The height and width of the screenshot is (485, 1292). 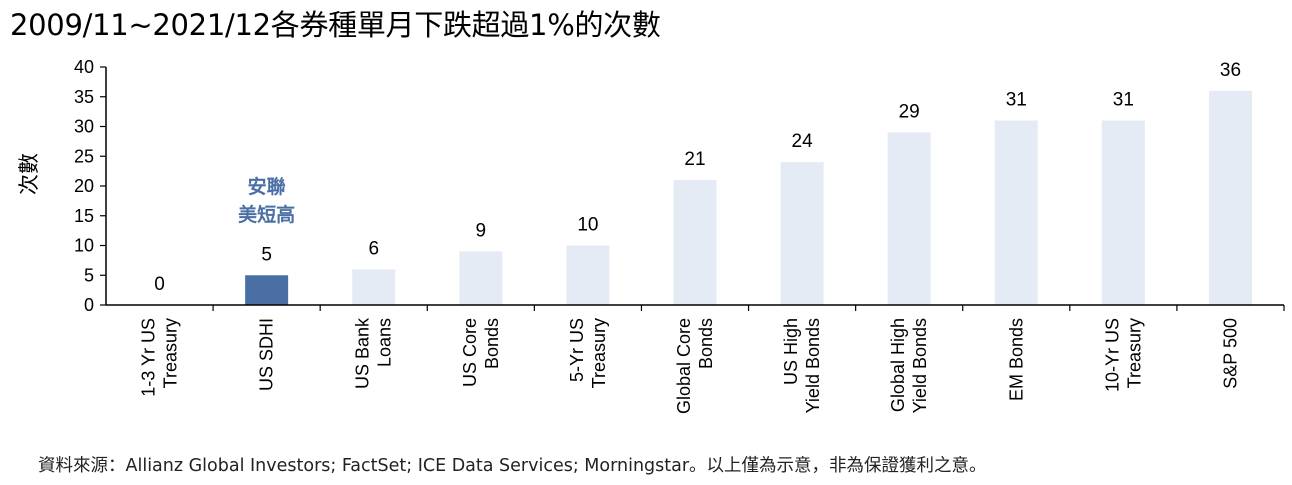 What do you see at coordinates (89, 305) in the screenshot?
I see `y-tick-label: 0` at bounding box center [89, 305].